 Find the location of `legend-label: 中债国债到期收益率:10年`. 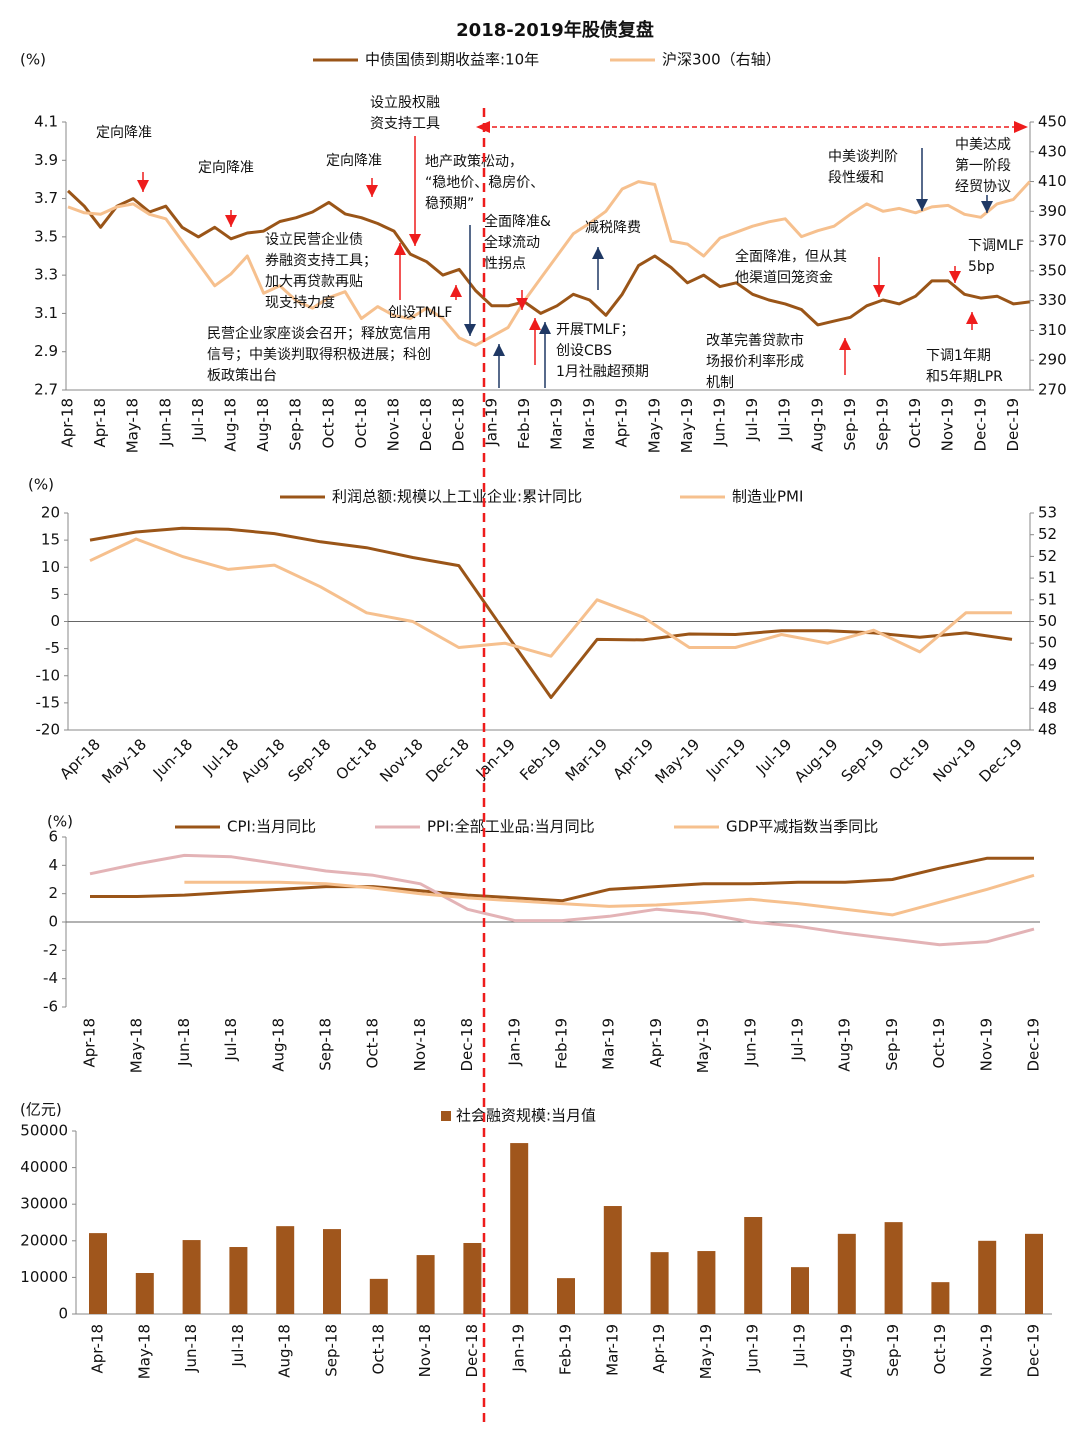

legend-label: 中债国债到期收益率:10年 is located at coordinates (452, 60).